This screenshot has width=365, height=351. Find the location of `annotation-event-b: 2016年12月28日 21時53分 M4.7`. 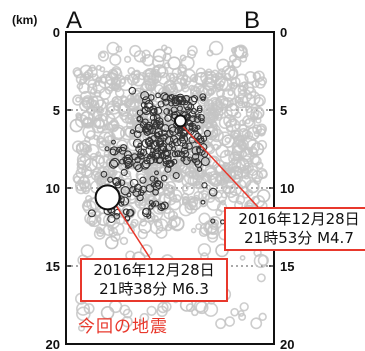

annotation-event-b: 2016年12月28日 21時53分 M4.7 is located at coordinates (294, 229).